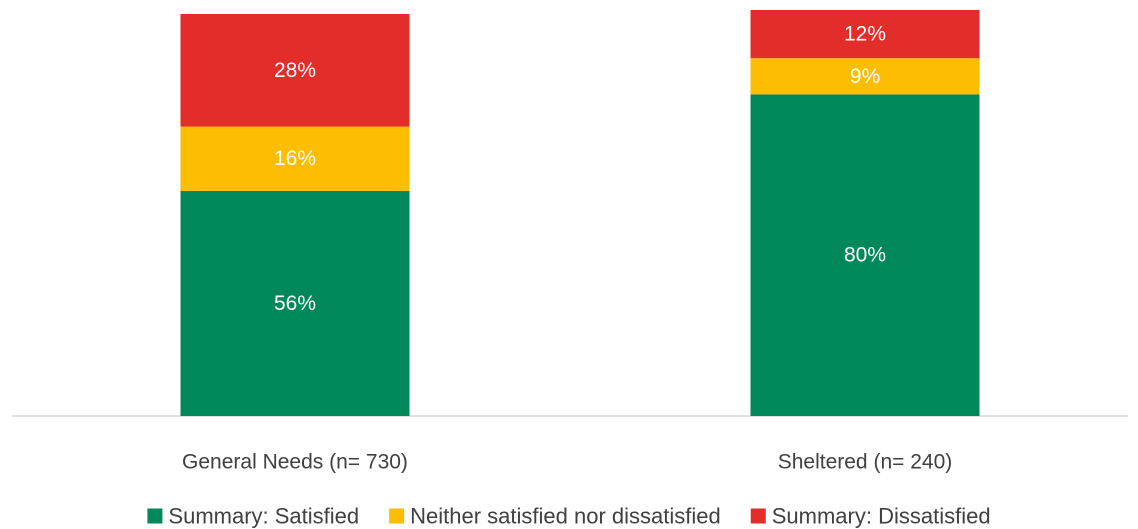  I want to click on category-label-1: General Needs (n= 730), so click(295, 462).